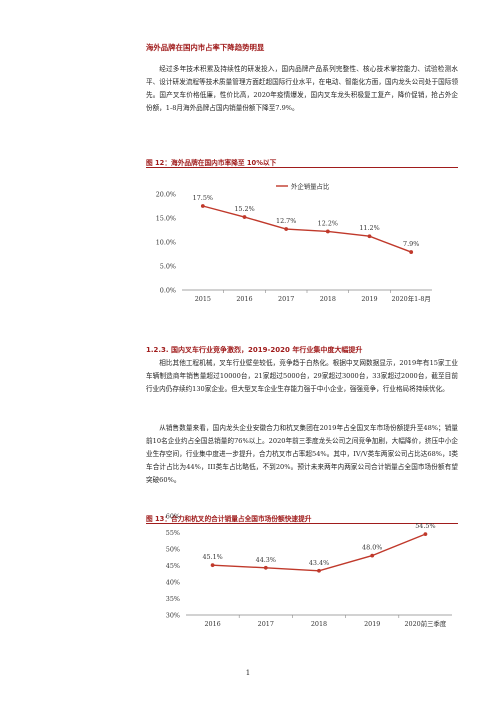 This screenshot has width=496, height=702. I want to click on y-tick-label: 35%, so click(173, 599).